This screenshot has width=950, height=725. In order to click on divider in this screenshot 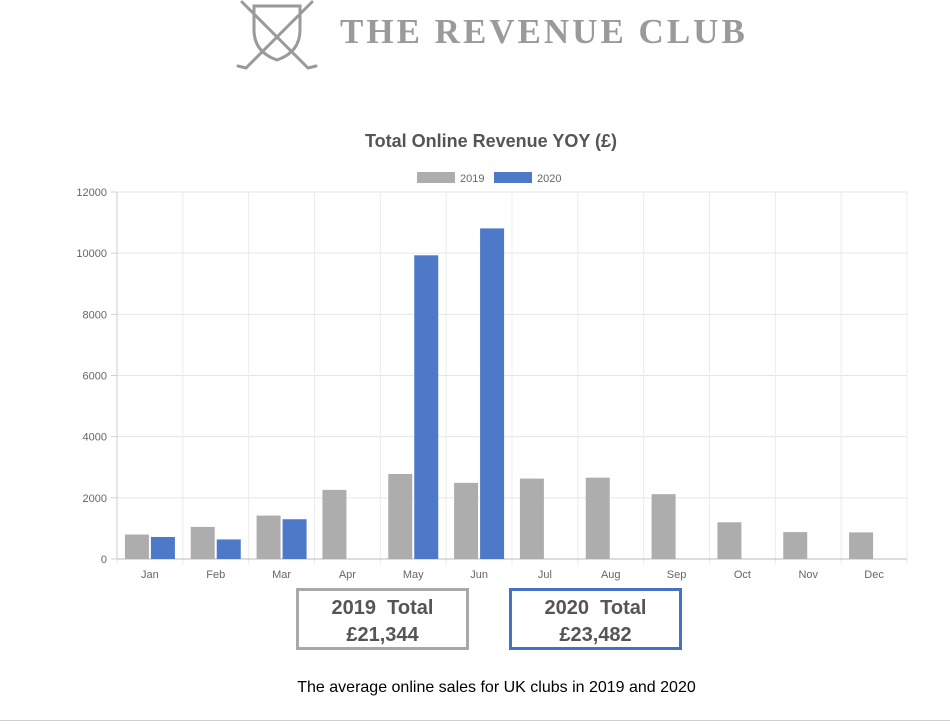, I will do `click(475, 720)`.